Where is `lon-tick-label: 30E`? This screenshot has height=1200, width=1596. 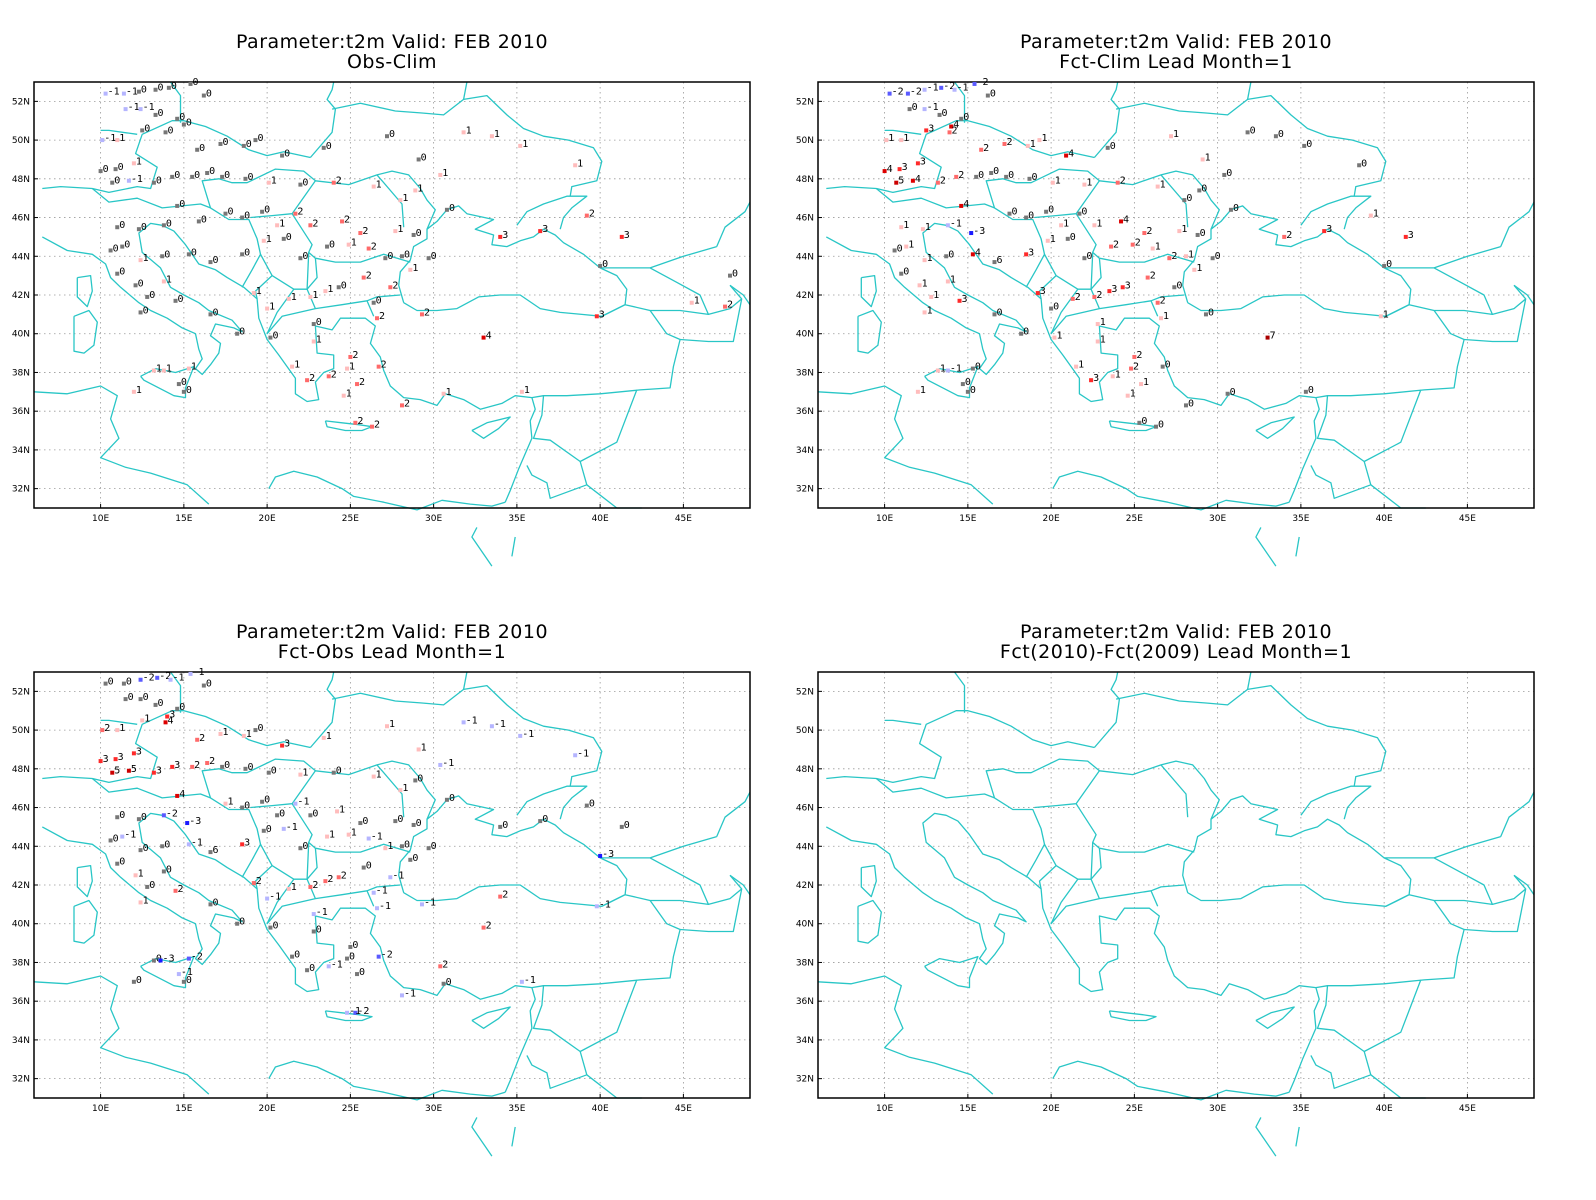
lon-tick-label: 30E is located at coordinates (1217, 1109).